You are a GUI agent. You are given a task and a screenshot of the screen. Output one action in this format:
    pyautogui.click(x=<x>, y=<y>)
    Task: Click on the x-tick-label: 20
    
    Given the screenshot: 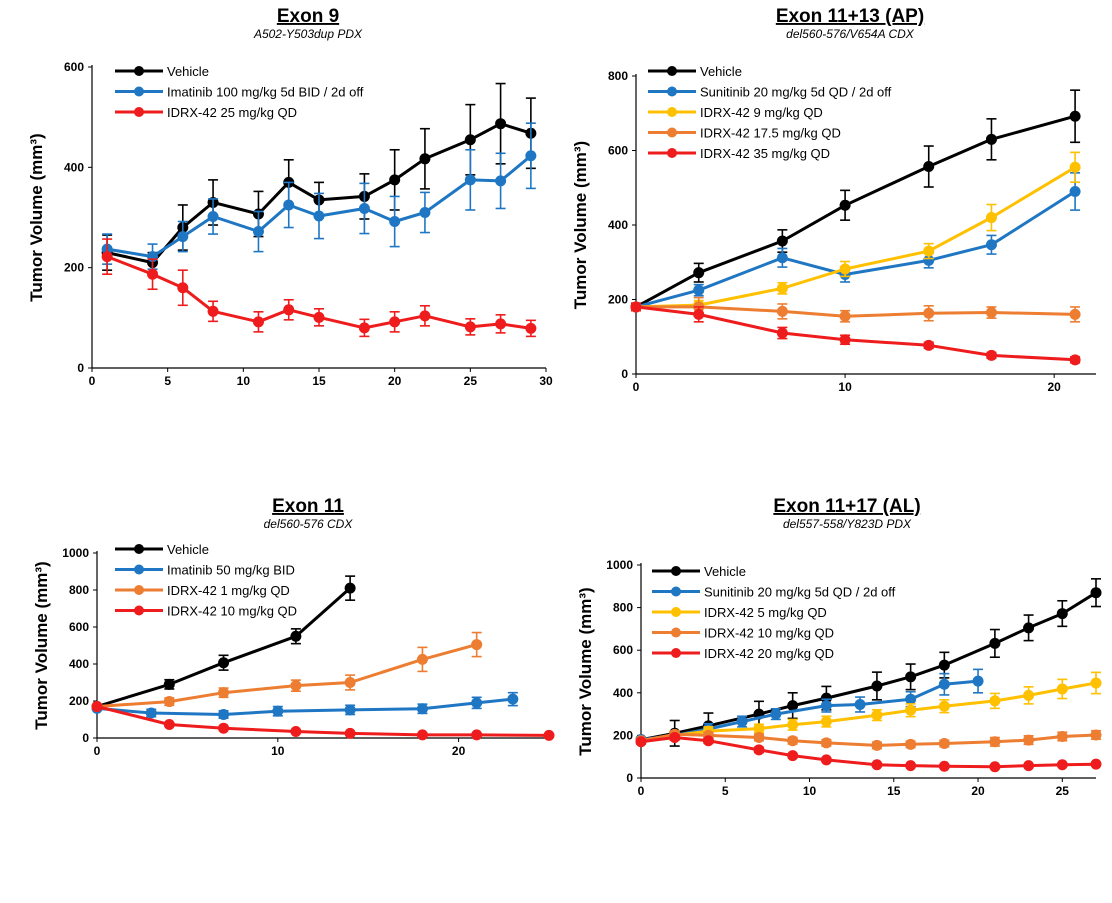 What is the action you would take?
    pyautogui.click(x=978, y=791)
    